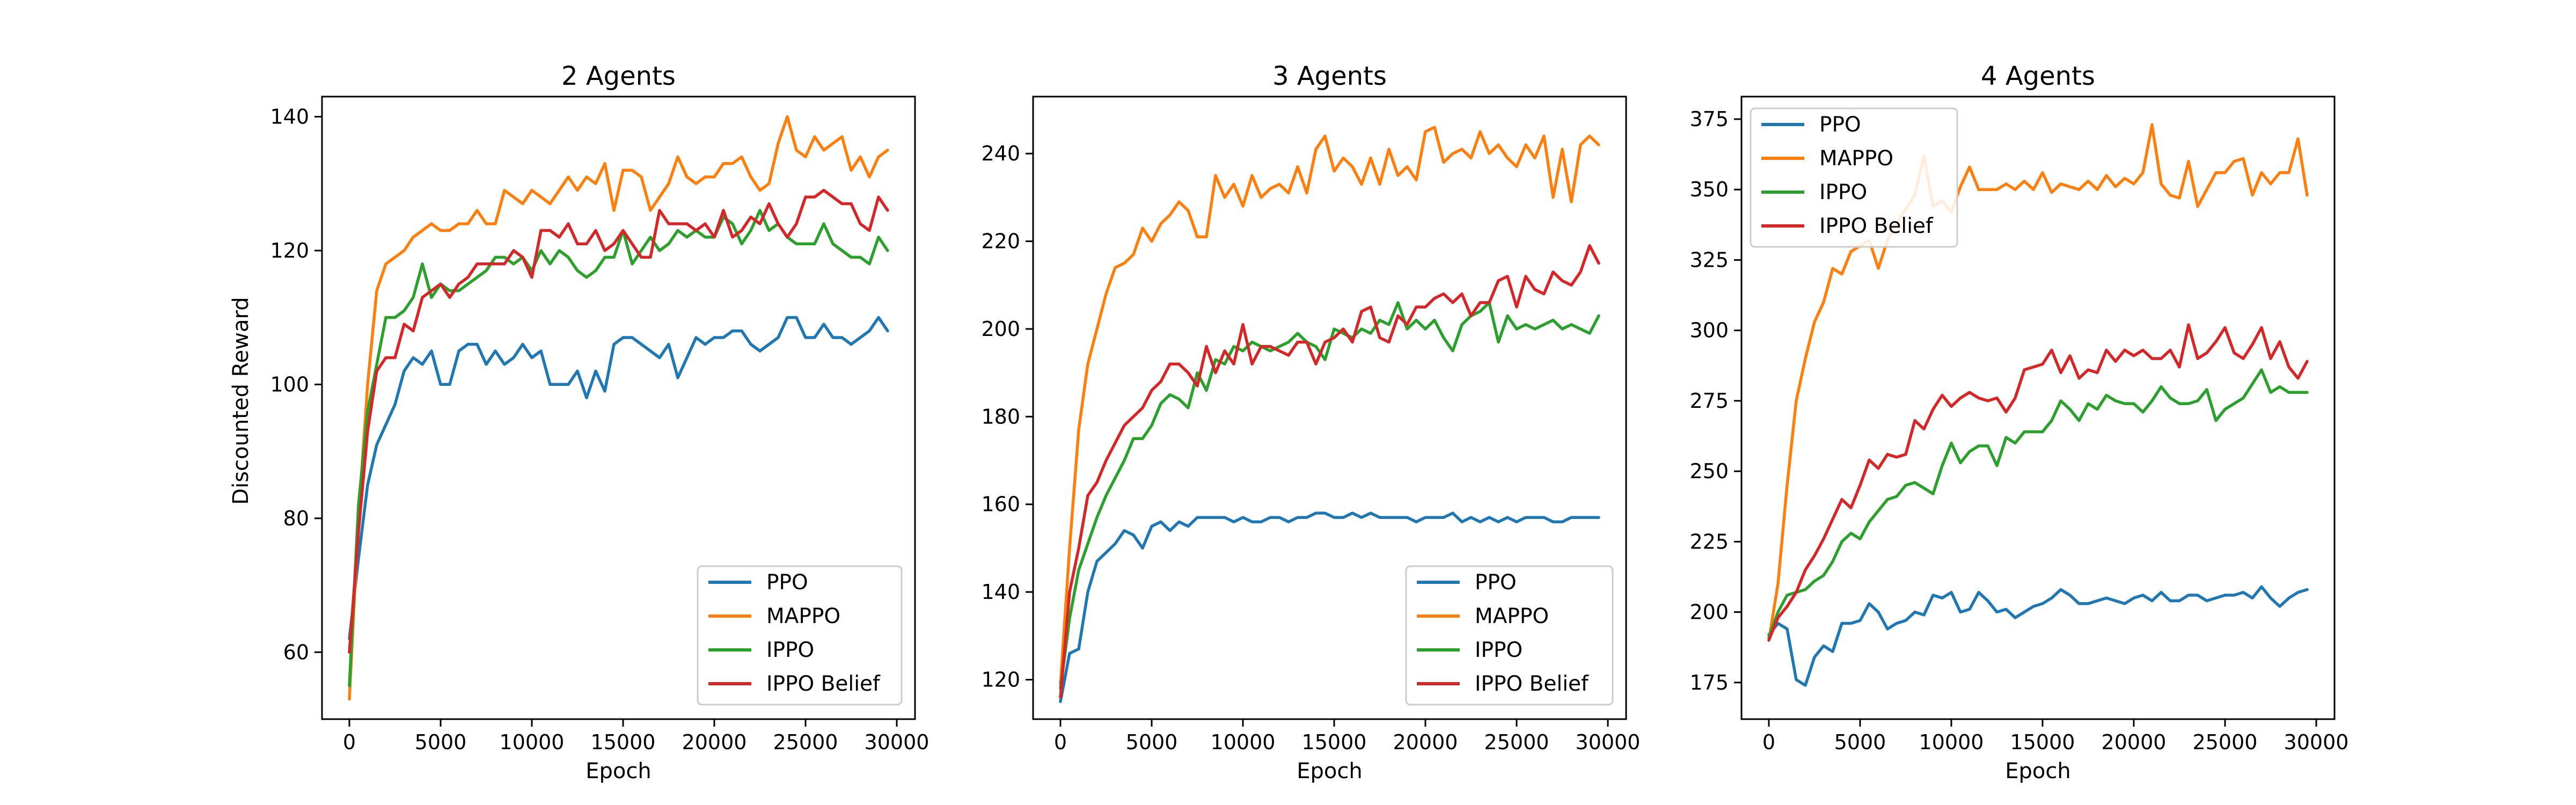  Describe the element at coordinates (1709, 189) in the screenshot. I see `y-tick-label: 350` at that location.